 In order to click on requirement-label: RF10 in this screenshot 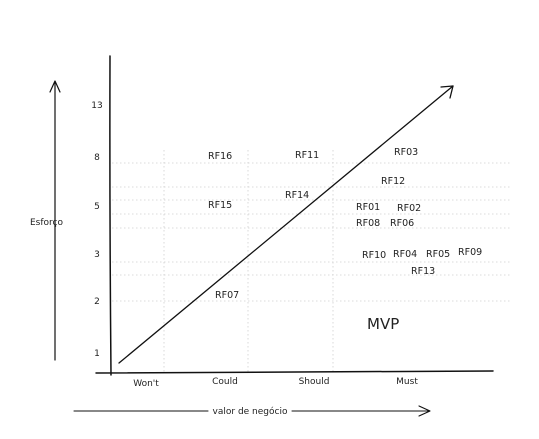, I will do `click(374, 255)`.